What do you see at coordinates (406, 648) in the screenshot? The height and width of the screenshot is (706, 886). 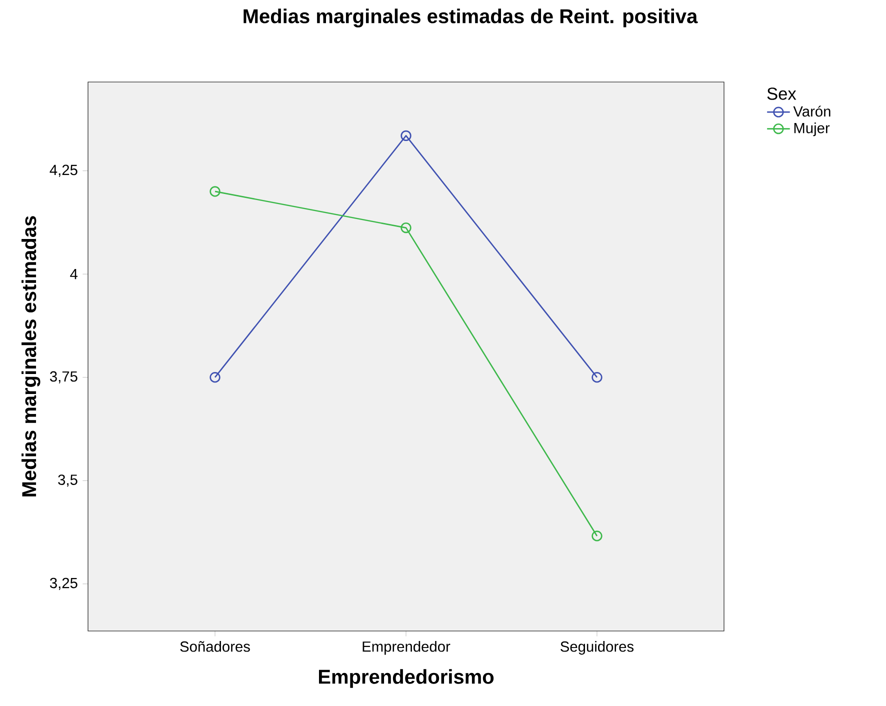 I see `x-tick-label: Emprendedor` at bounding box center [406, 648].